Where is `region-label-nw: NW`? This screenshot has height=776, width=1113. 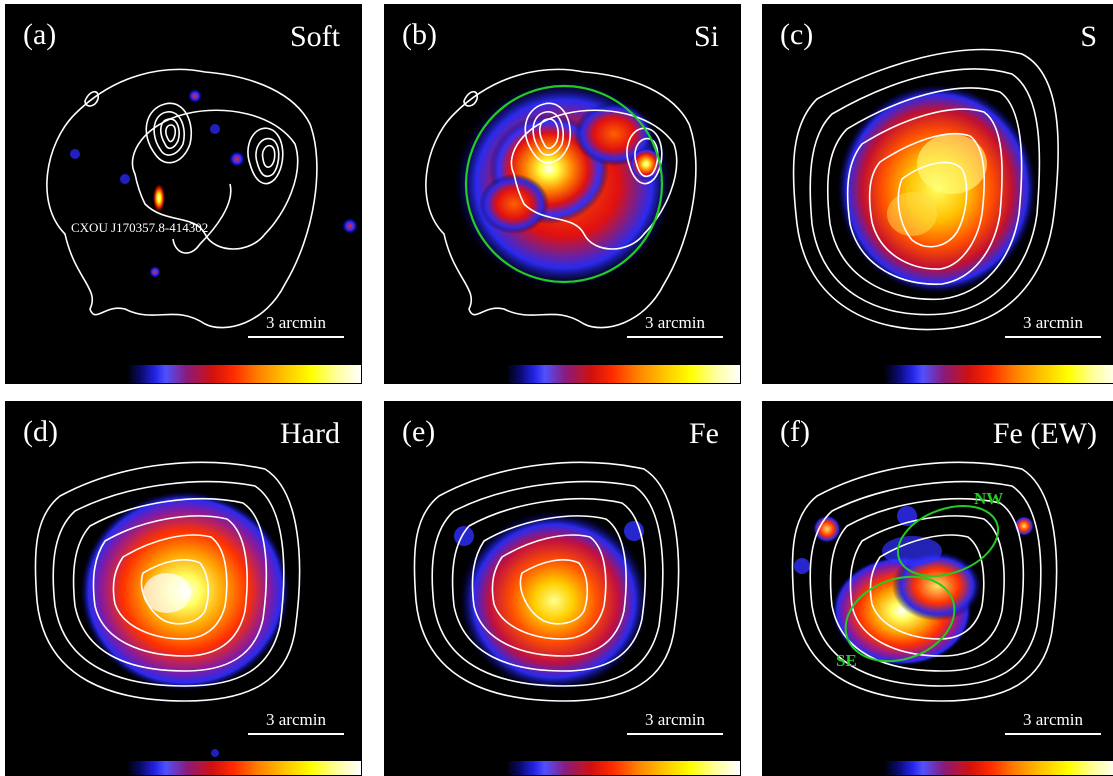
region-label-nw: NW is located at coordinates (989, 498).